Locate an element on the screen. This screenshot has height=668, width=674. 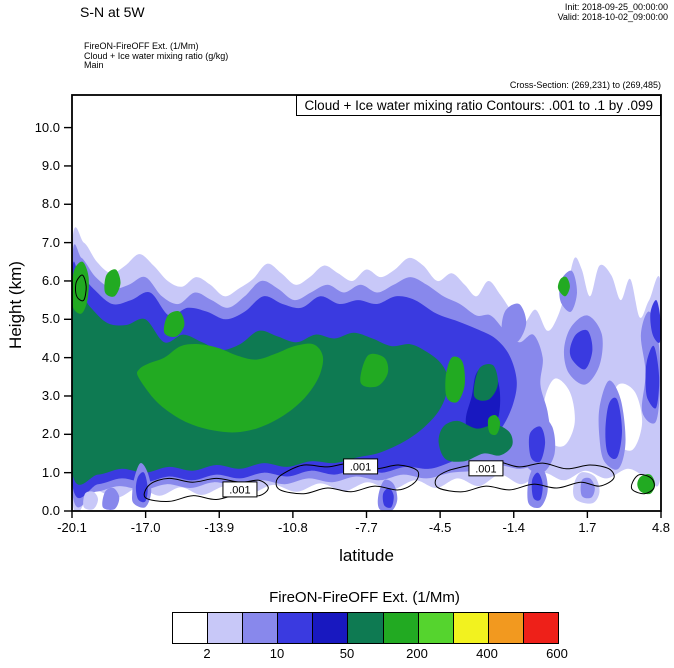
region-c7-g8 is located at coordinates (563, 286).